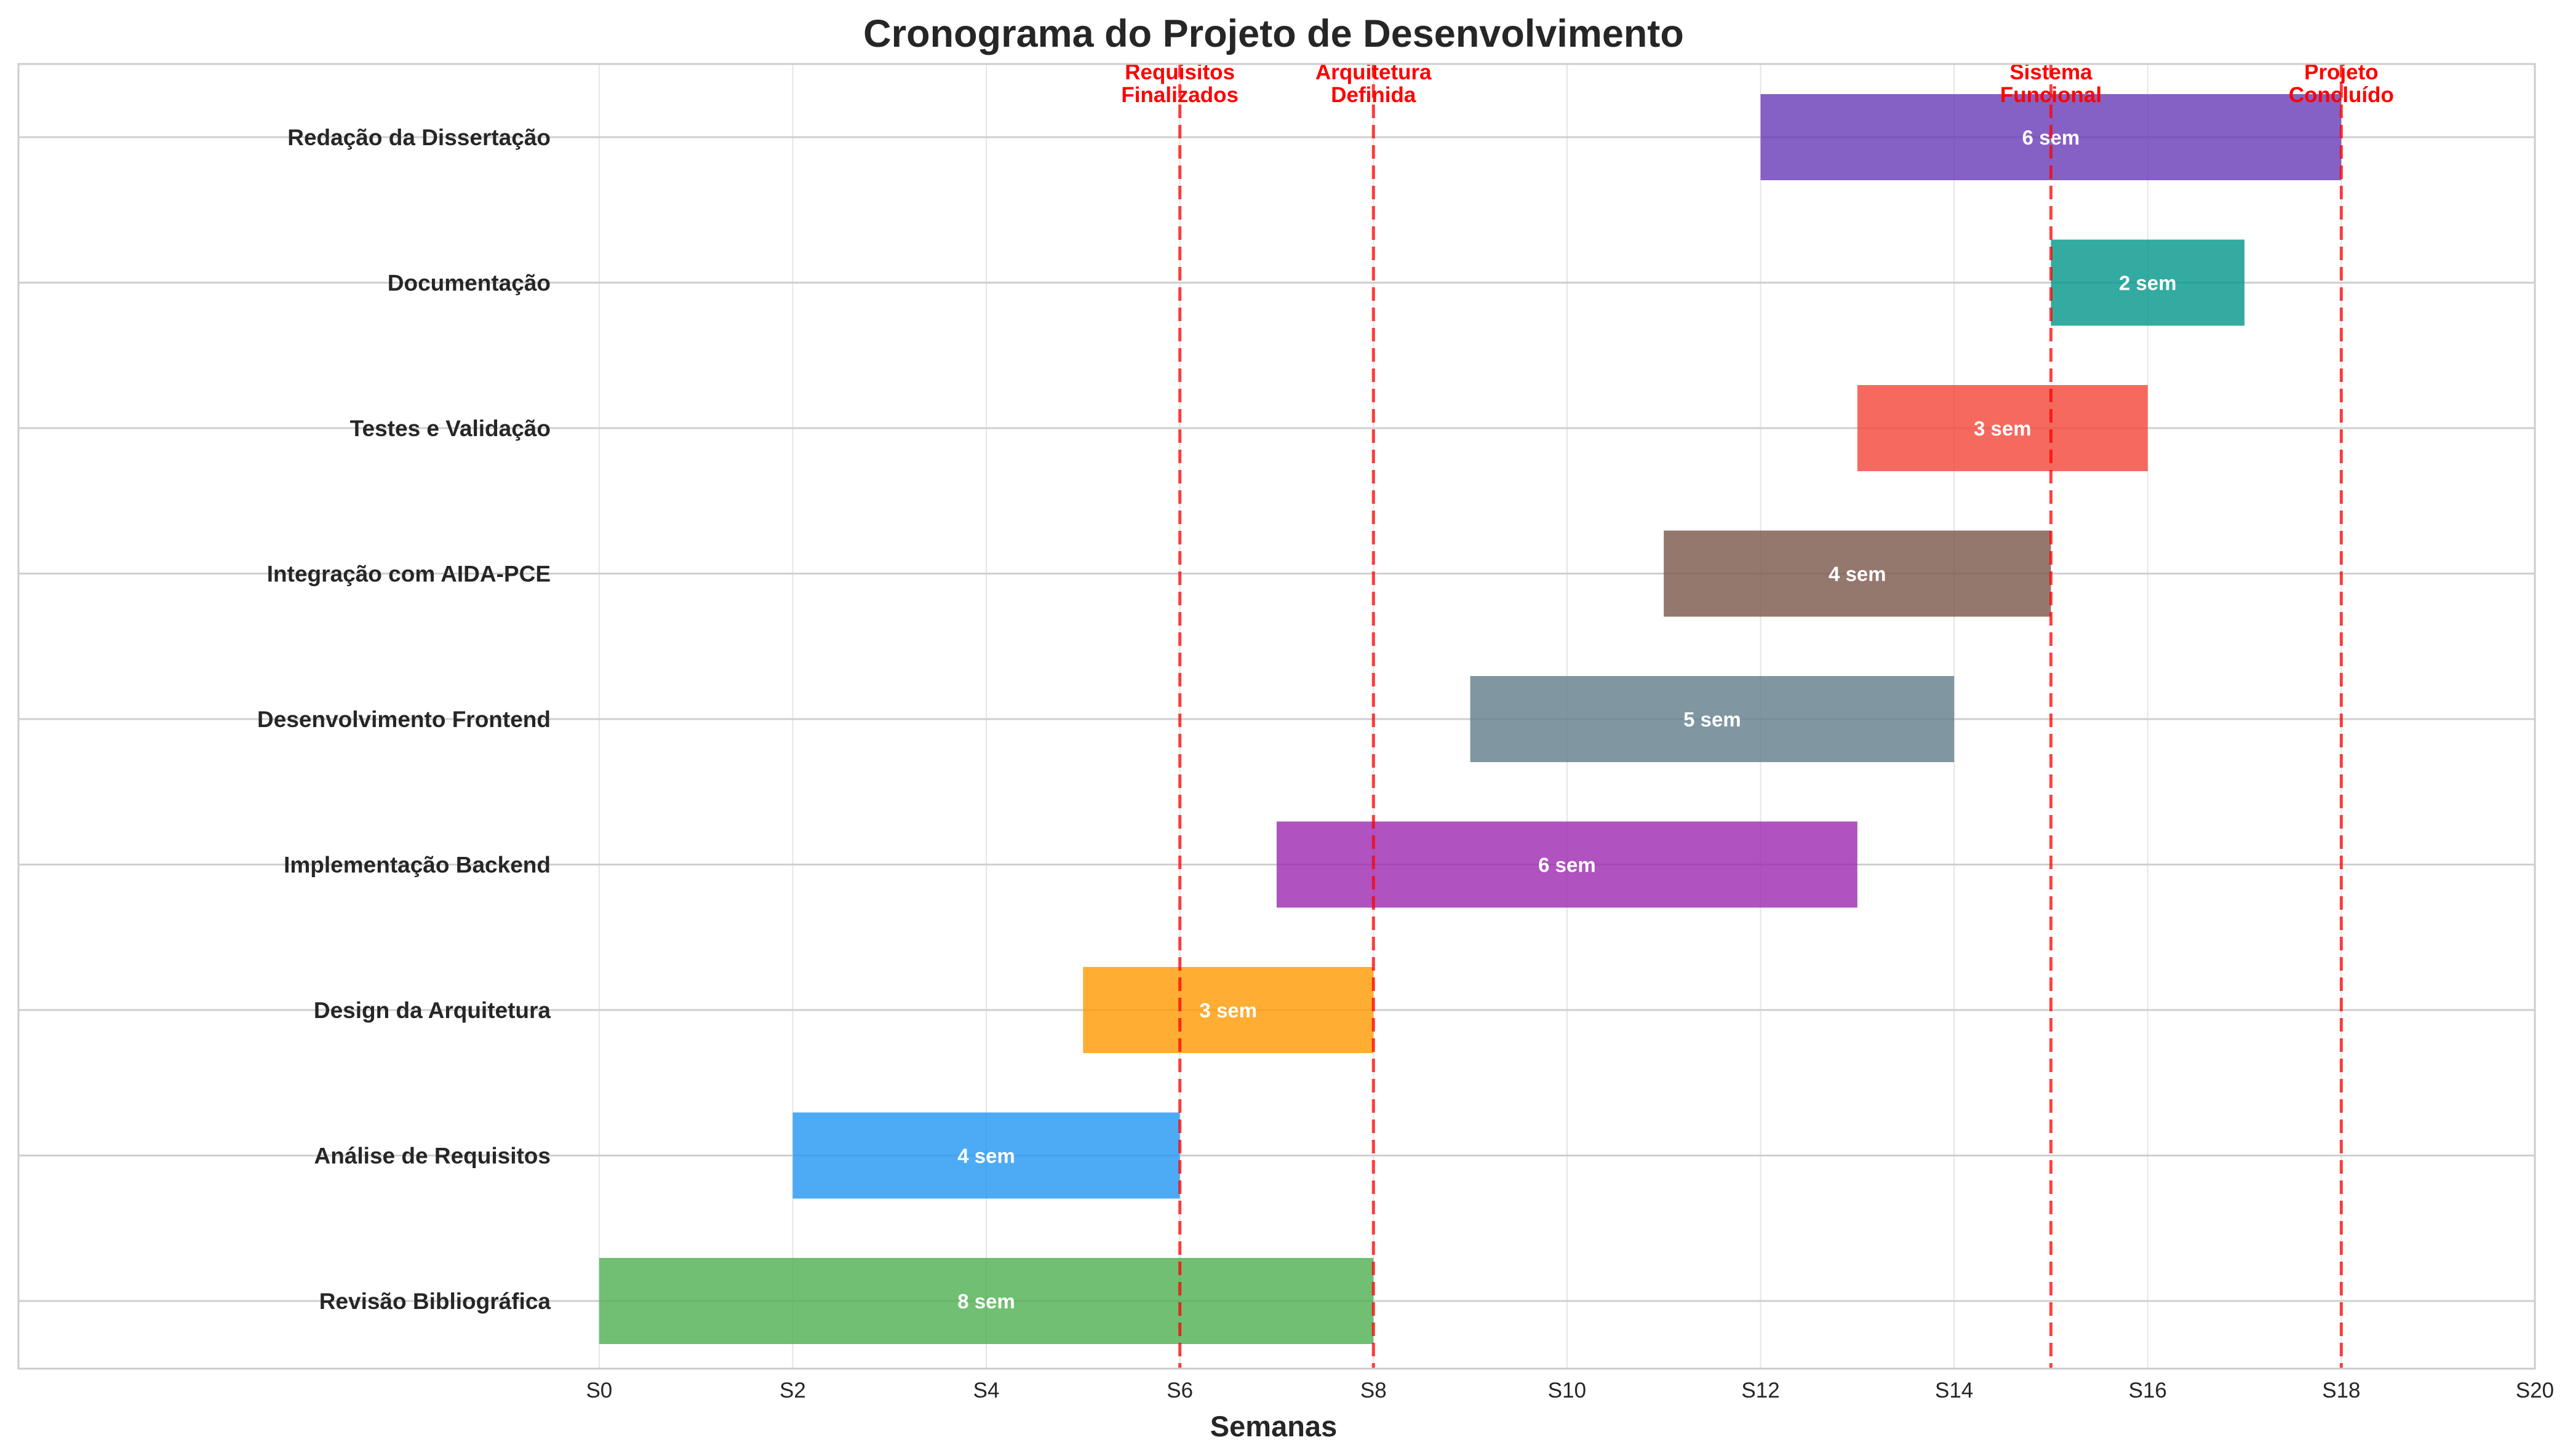  What do you see at coordinates (435, 1302) in the screenshot?
I see `task-label-0: Revisão Bibliográfica` at bounding box center [435, 1302].